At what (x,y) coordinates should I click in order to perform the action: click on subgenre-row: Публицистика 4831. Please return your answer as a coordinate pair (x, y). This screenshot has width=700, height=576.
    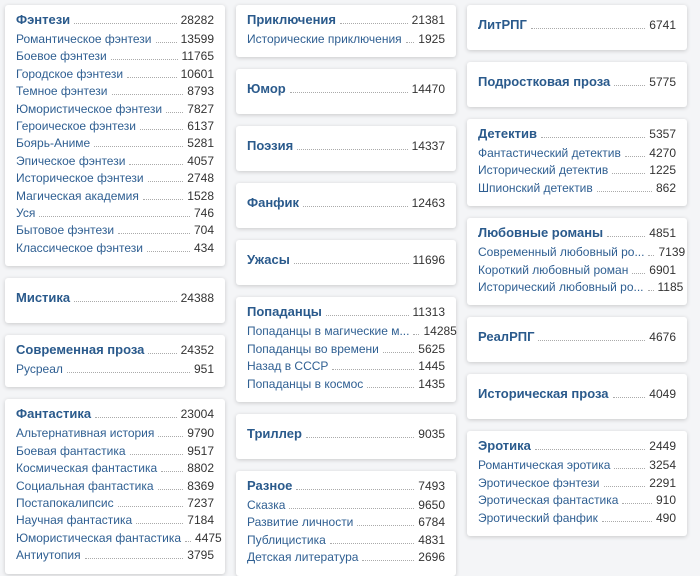
    Looking at the image, I should click on (346, 541).